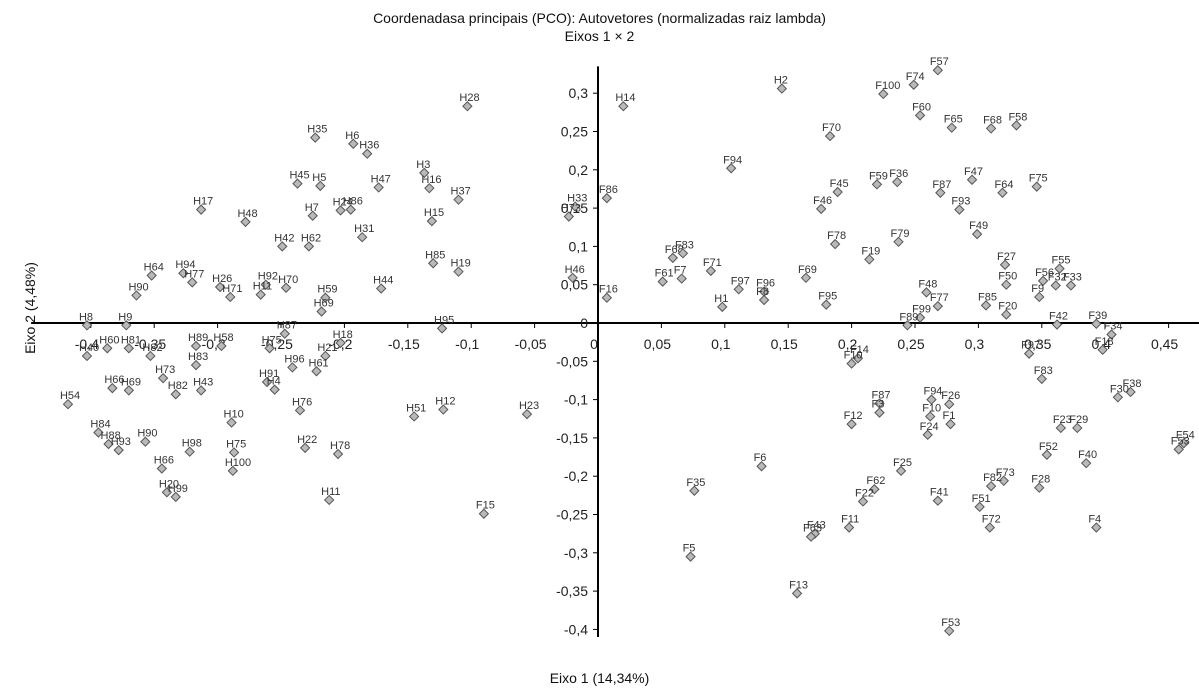  What do you see at coordinates (364, 229) in the screenshot?
I see `point-label: H31` at bounding box center [364, 229].